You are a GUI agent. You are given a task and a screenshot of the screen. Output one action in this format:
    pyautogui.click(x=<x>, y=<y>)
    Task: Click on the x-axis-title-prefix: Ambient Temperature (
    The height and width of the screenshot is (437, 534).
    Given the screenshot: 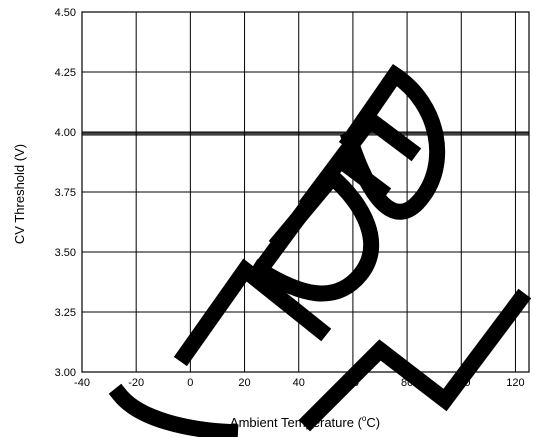 What is the action you would take?
    pyautogui.click(x=296, y=422)
    